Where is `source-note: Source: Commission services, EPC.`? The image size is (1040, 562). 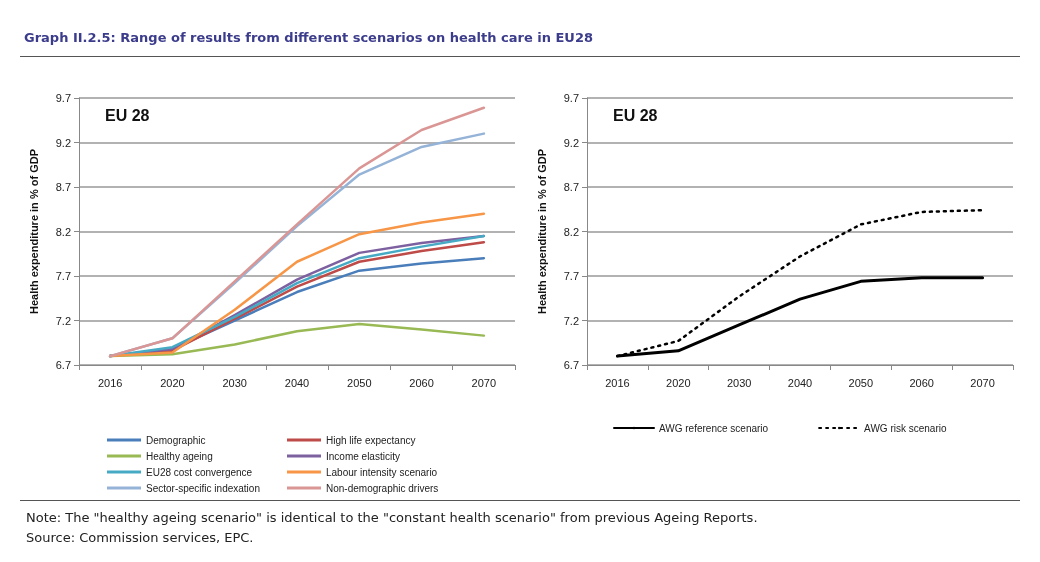 source-note: Source: Commission services, EPC. is located at coordinates (140, 538).